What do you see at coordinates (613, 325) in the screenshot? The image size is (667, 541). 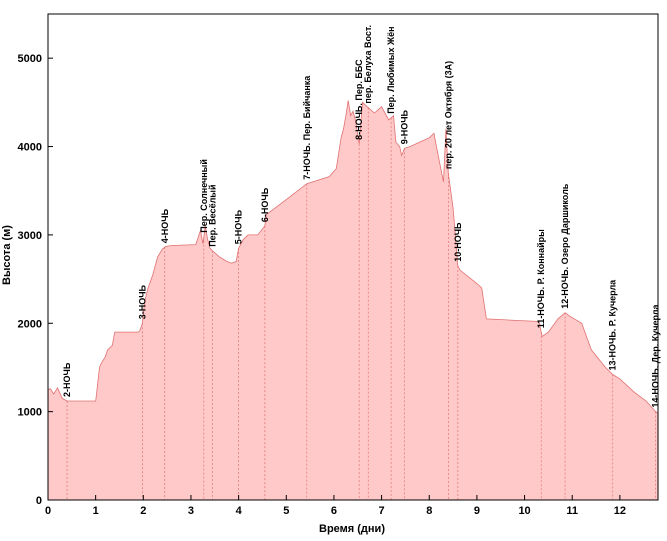 I see `marker-label: 13-НОЧЬ. Р. Кучерла` at bounding box center [613, 325].